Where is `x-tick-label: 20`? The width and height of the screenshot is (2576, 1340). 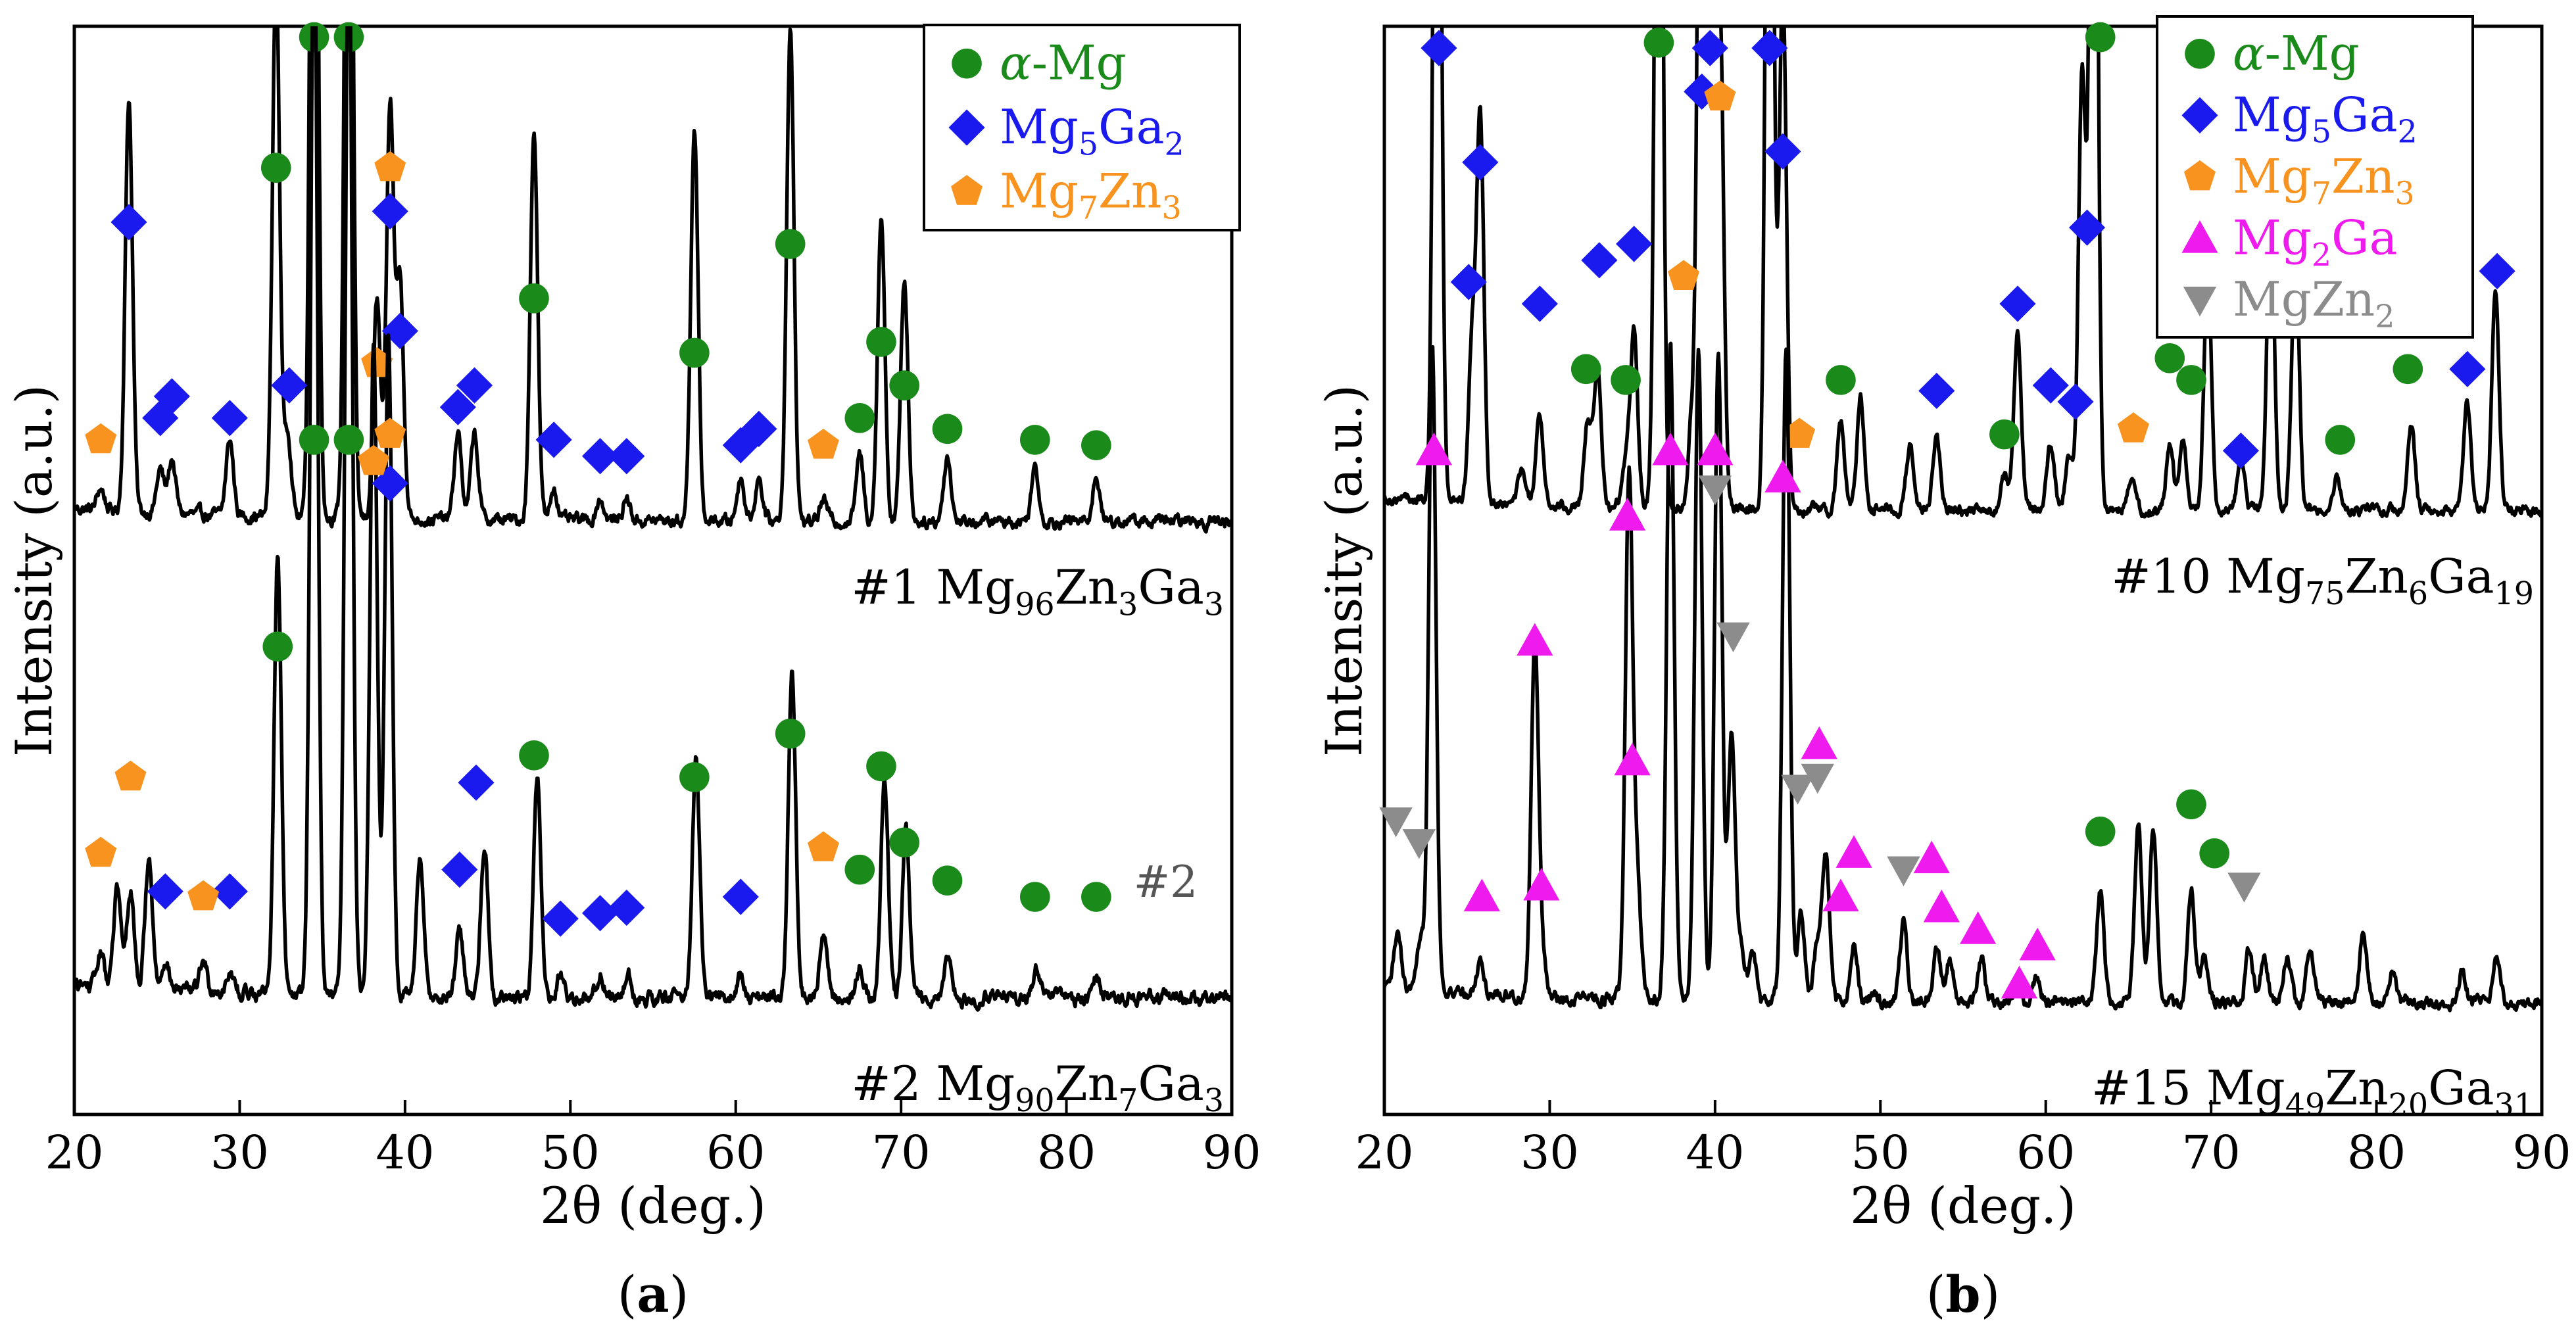
x-tick-label: 20 is located at coordinates (74, 1153).